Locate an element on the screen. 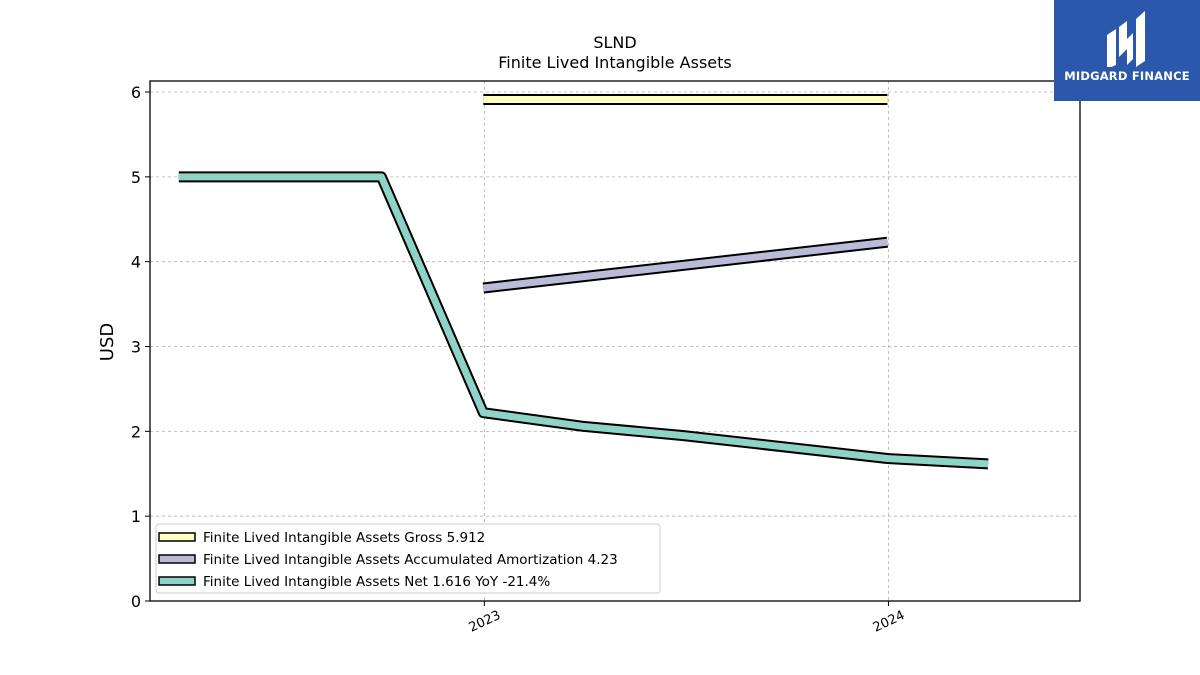 This screenshot has width=1200, height=675. y-axis-label: USD is located at coordinates (107, 342).